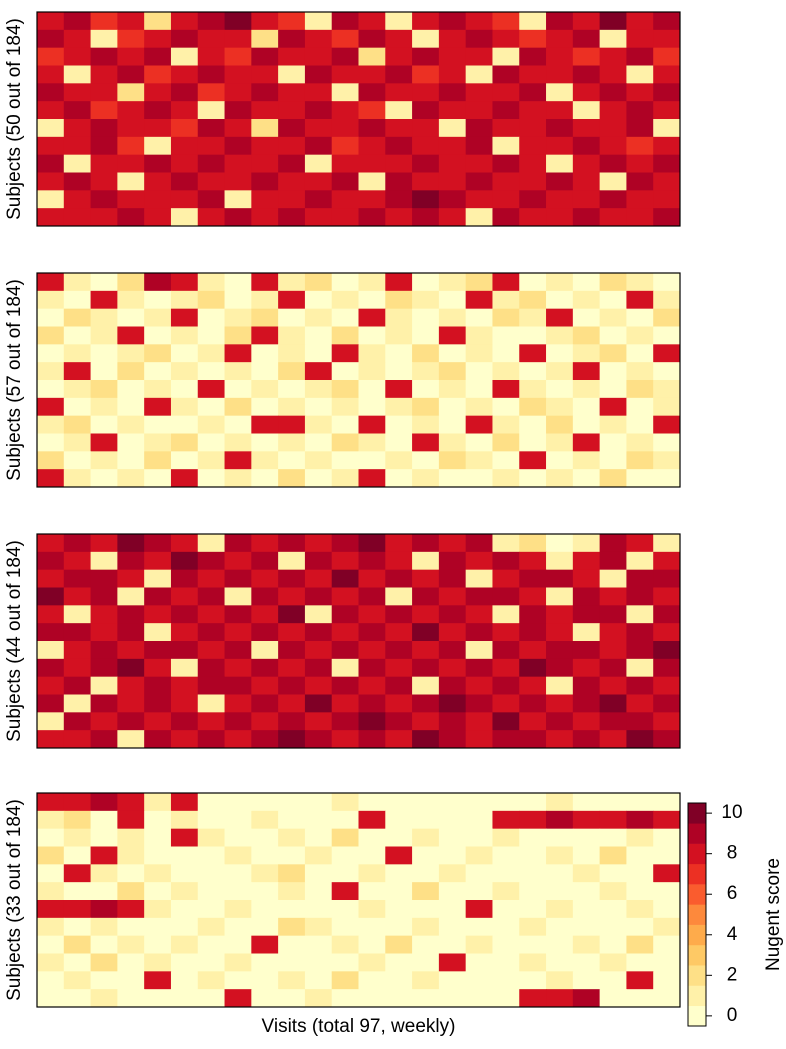 This screenshot has height=1049, width=786. Describe the element at coordinates (359, 1026) in the screenshot. I see `x-axis-label: Visits (total 97, weekly)` at that location.